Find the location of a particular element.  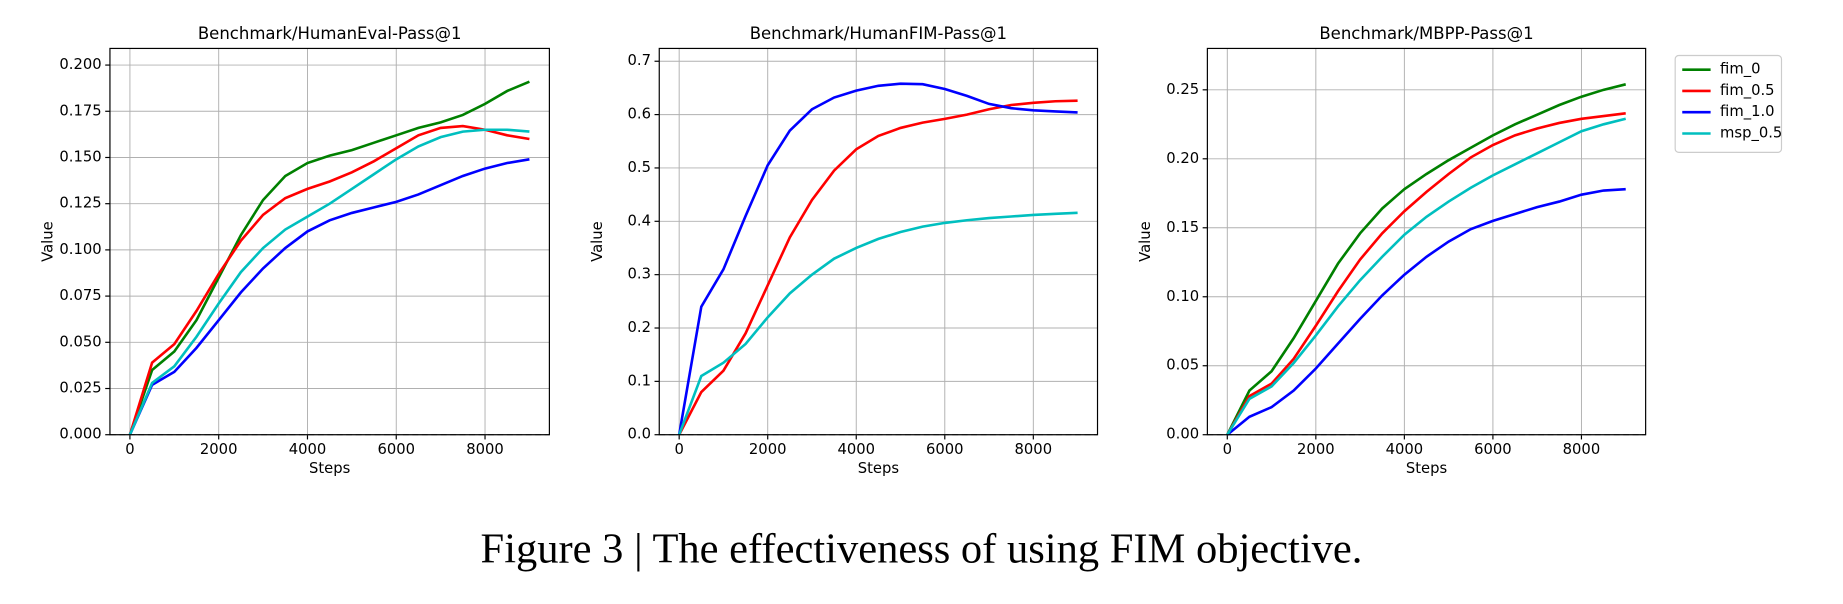

y-tick-label: 0.4 is located at coordinates (639, 220).